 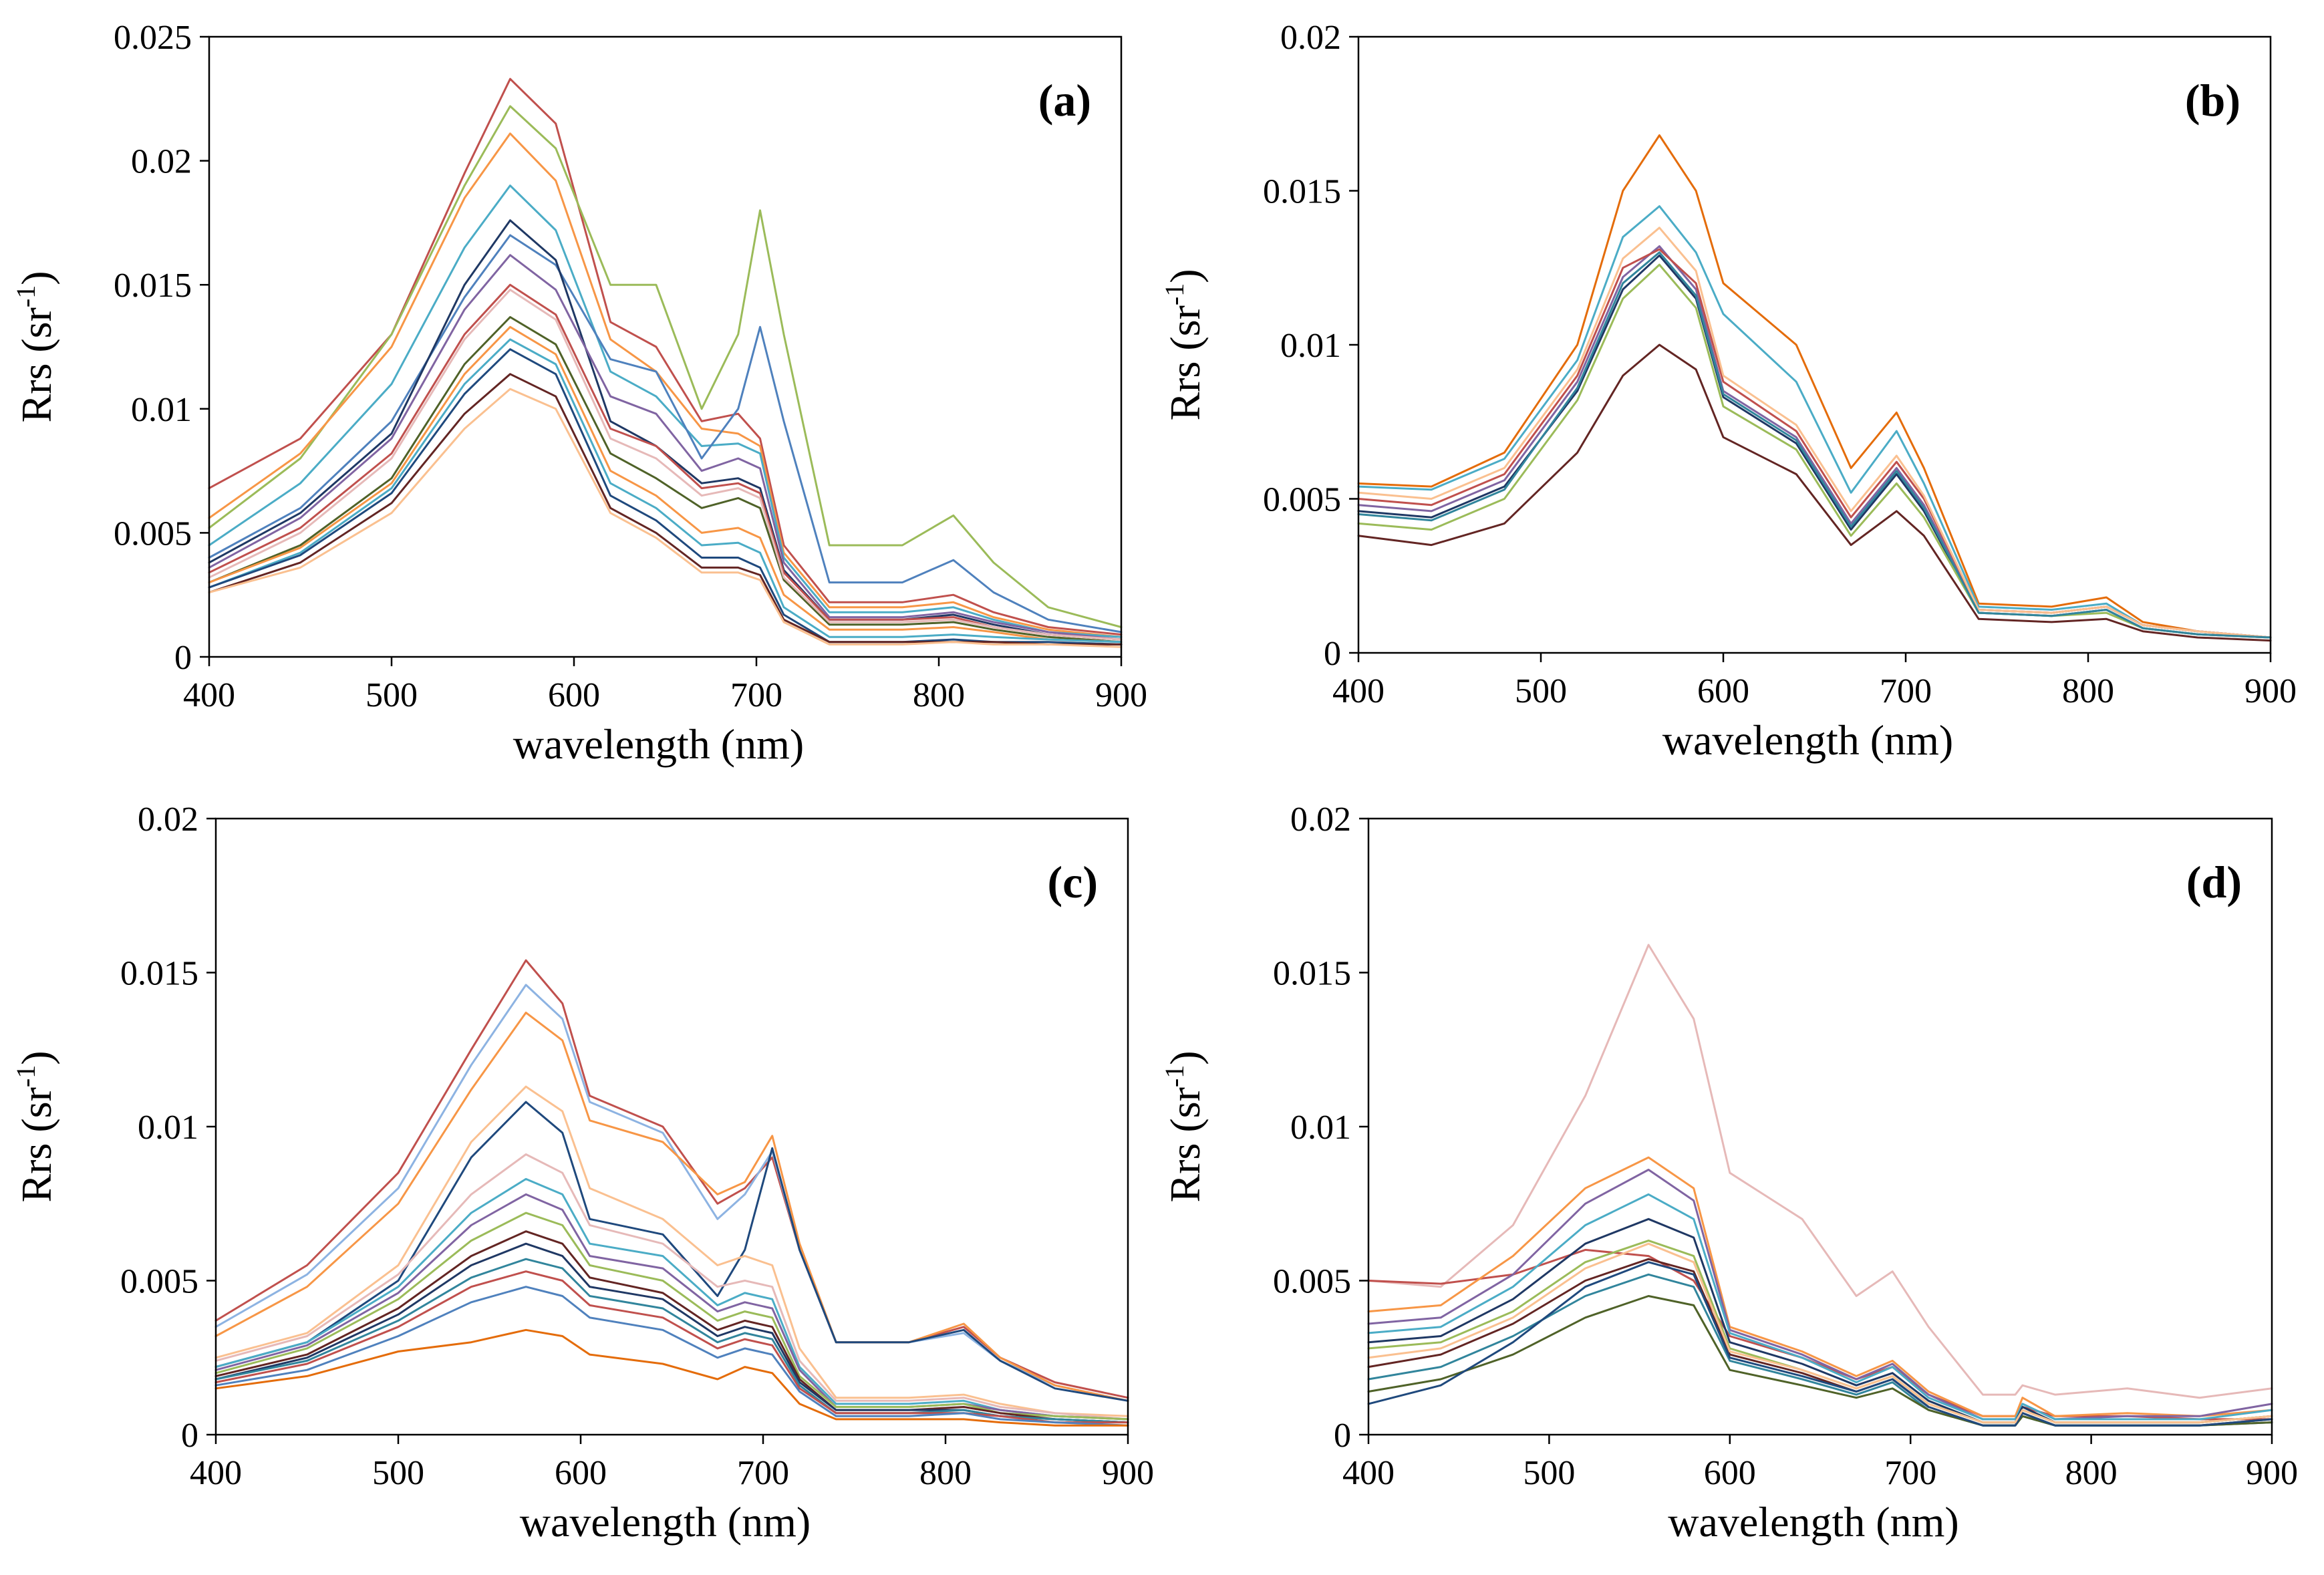 What do you see at coordinates (1064, 100) in the screenshot?
I see `panel-label: (a)` at bounding box center [1064, 100].